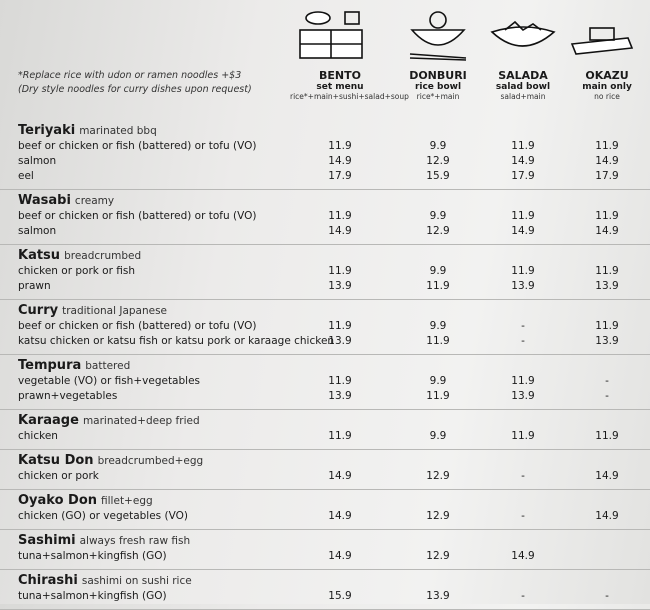  What do you see at coordinates (47, 130) in the screenshot?
I see `section-name: Teriyaki` at bounding box center [47, 130].